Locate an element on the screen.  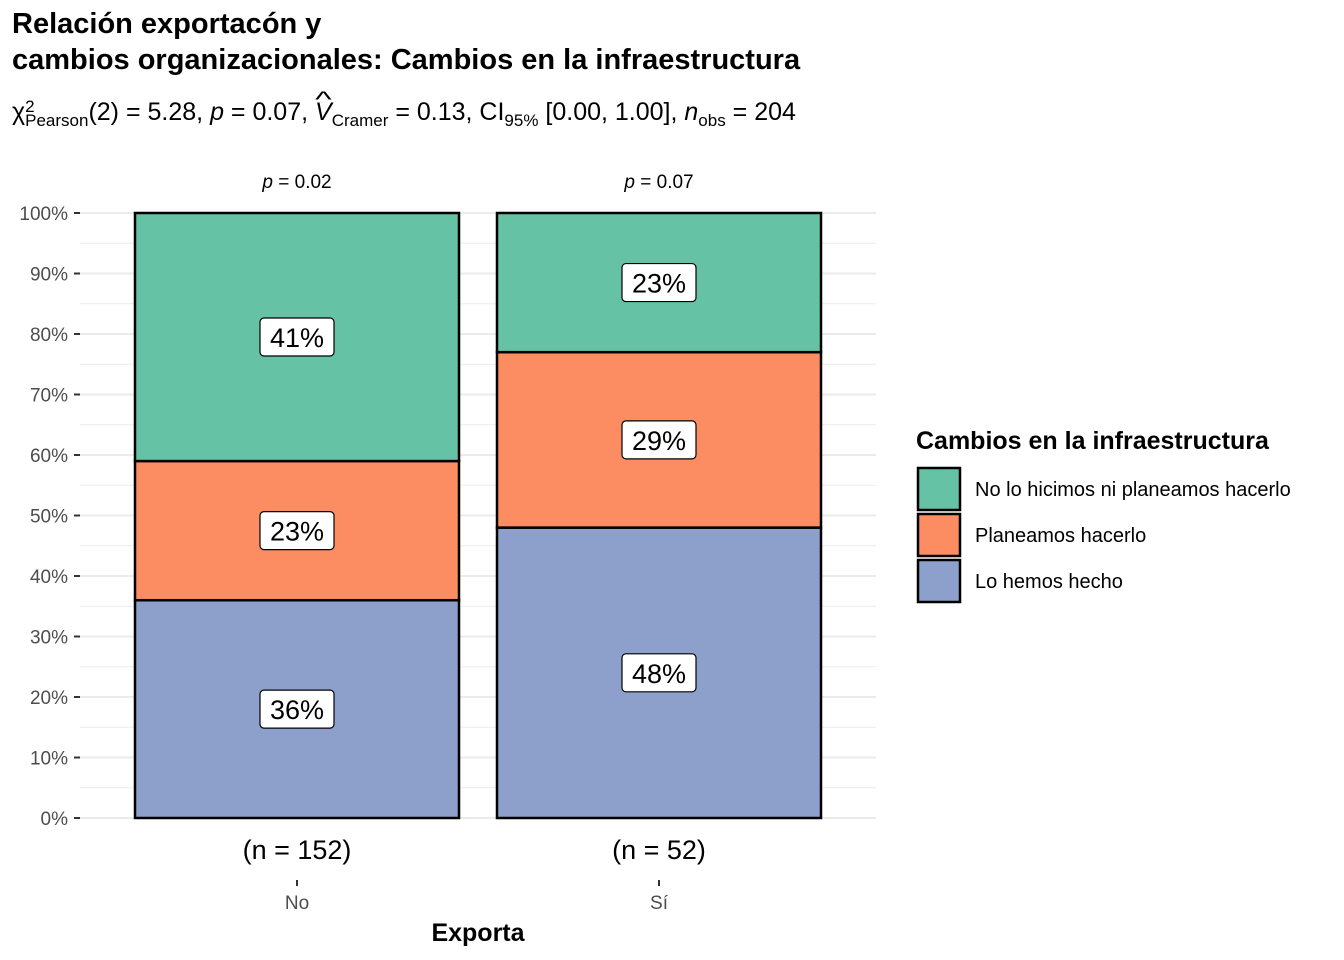
data-label: 36% is located at coordinates (297, 710).